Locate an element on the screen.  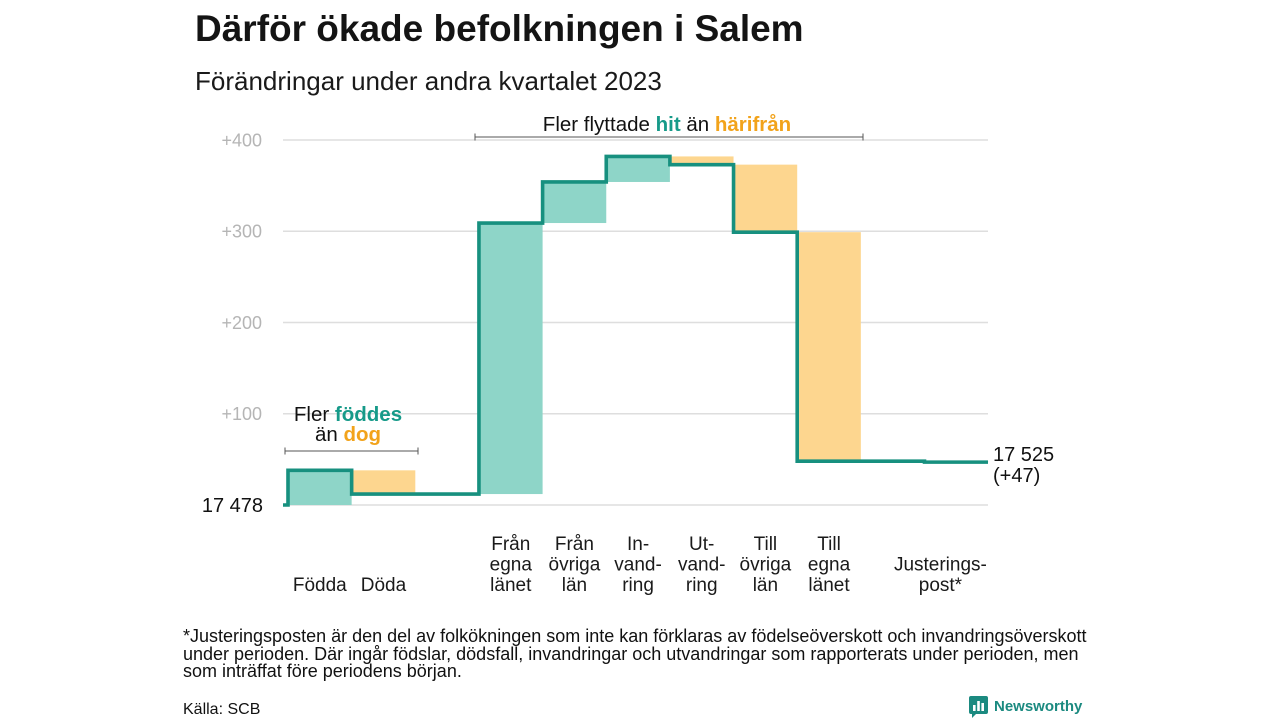
y-tick-label: +200 is located at coordinates (241, 323).